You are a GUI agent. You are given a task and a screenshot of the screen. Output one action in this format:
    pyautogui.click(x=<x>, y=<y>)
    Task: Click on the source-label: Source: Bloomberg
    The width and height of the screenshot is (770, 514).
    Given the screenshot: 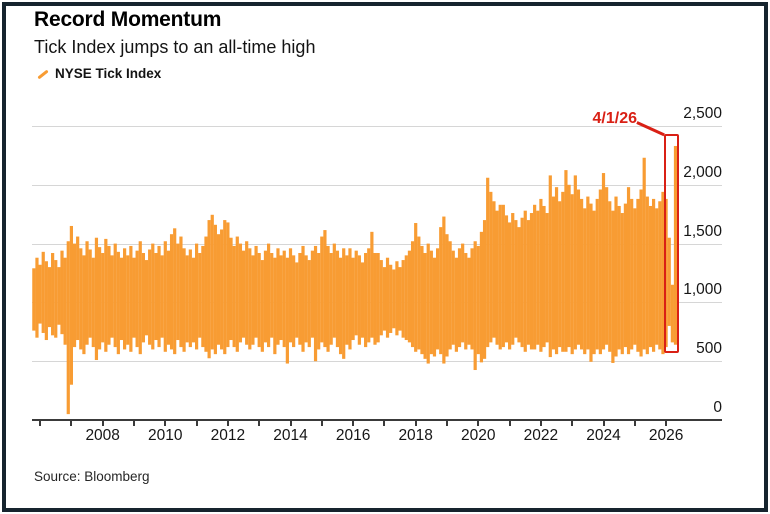 What is the action you would take?
    pyautogui.click(x=92, y=476)
    